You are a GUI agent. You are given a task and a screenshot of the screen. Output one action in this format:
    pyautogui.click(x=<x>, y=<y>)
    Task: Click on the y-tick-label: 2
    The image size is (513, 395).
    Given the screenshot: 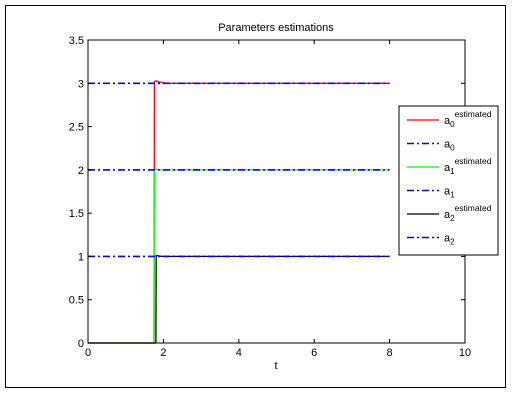 What is the action you would take?
    pyautogui.click(x=81, y=171)
    